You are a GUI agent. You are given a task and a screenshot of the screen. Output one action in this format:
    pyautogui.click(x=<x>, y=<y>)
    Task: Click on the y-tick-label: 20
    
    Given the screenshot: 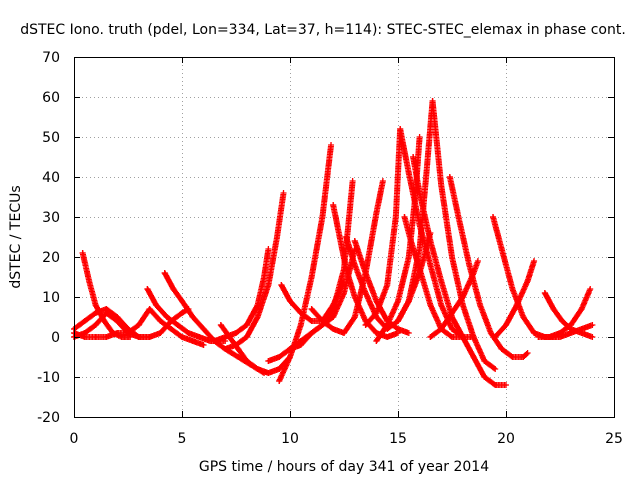 What is the action you would take?
    pyautogui.click(x=51, y=258)
    